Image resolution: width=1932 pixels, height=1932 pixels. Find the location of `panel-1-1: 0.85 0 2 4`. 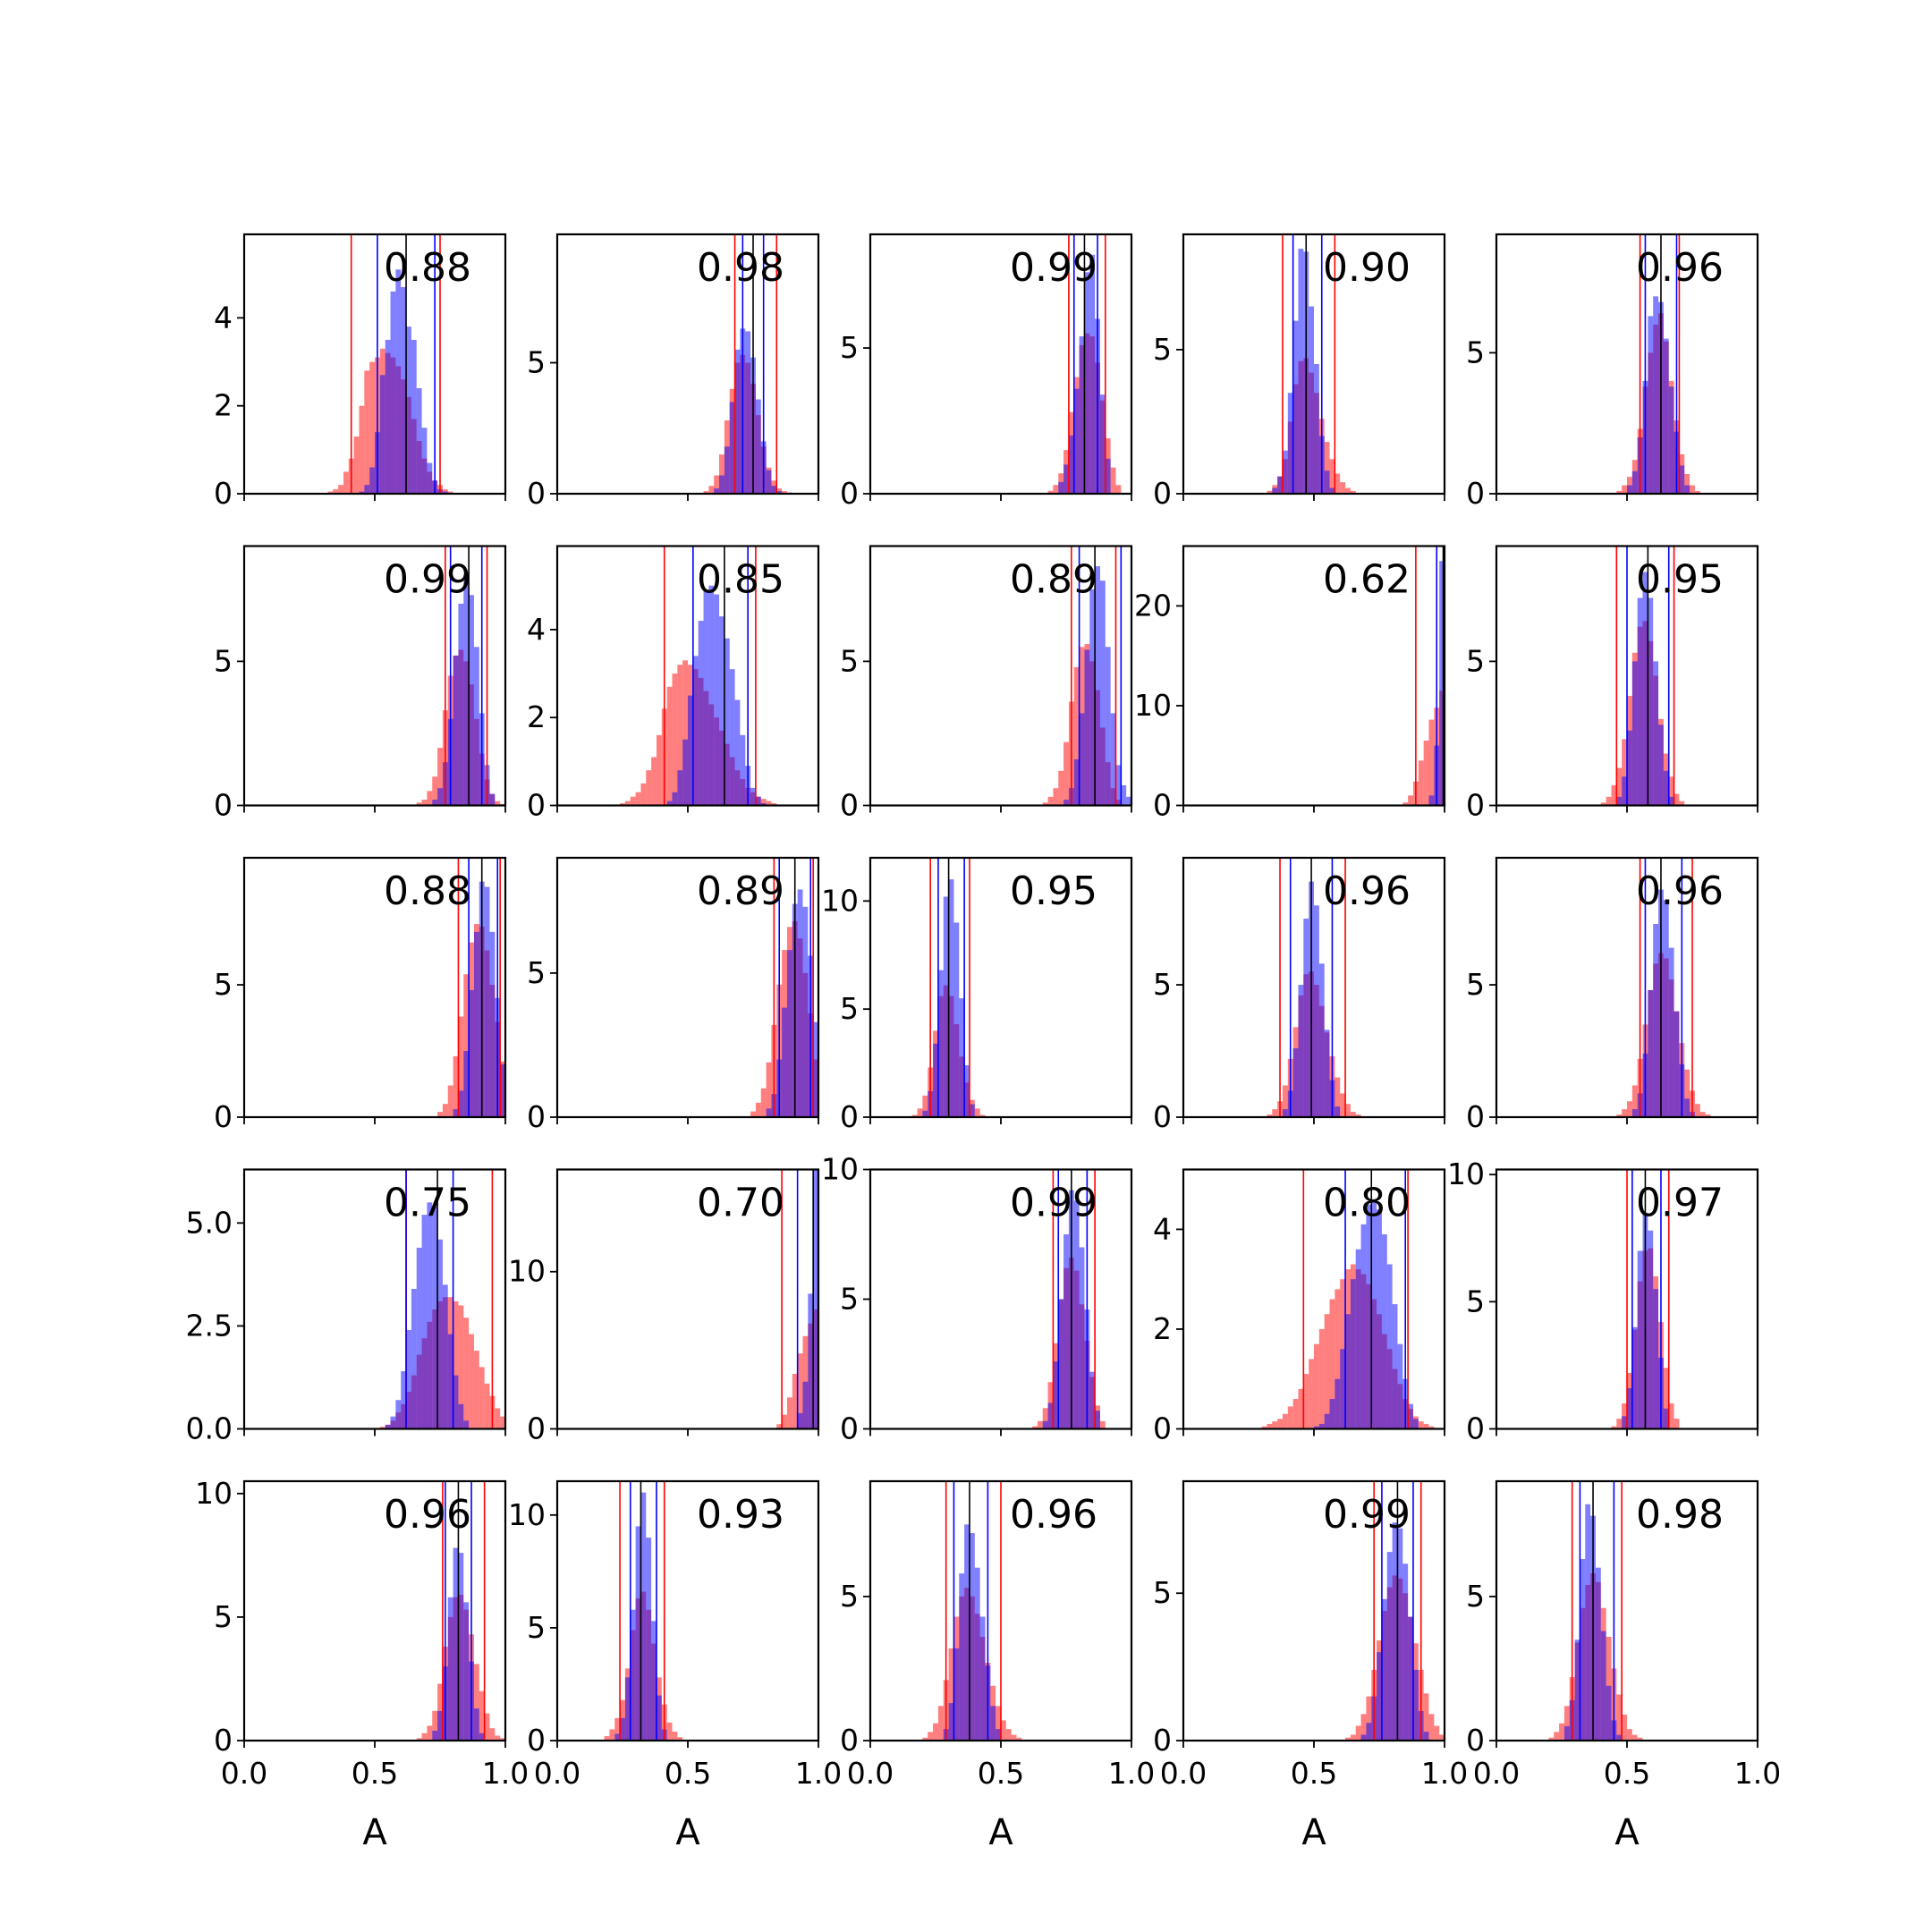

panel-1-1: 0.85 0 2 4 is located at coordinates (673, 684).